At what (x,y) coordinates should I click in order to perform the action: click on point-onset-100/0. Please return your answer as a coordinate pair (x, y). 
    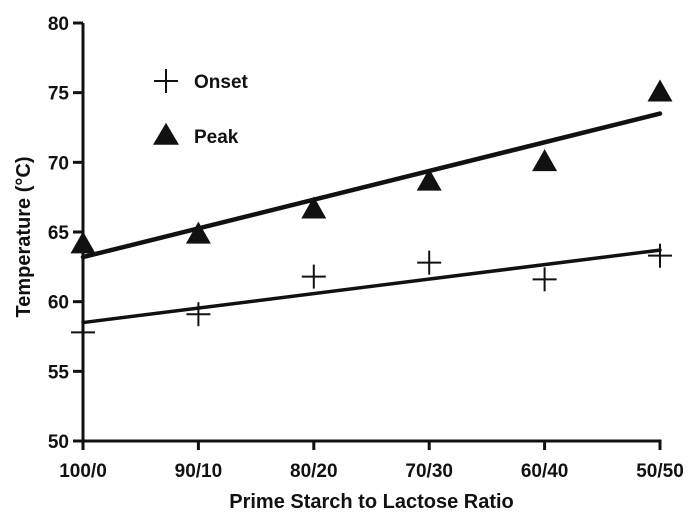
    Looking at the image, I should click on (83, 332).